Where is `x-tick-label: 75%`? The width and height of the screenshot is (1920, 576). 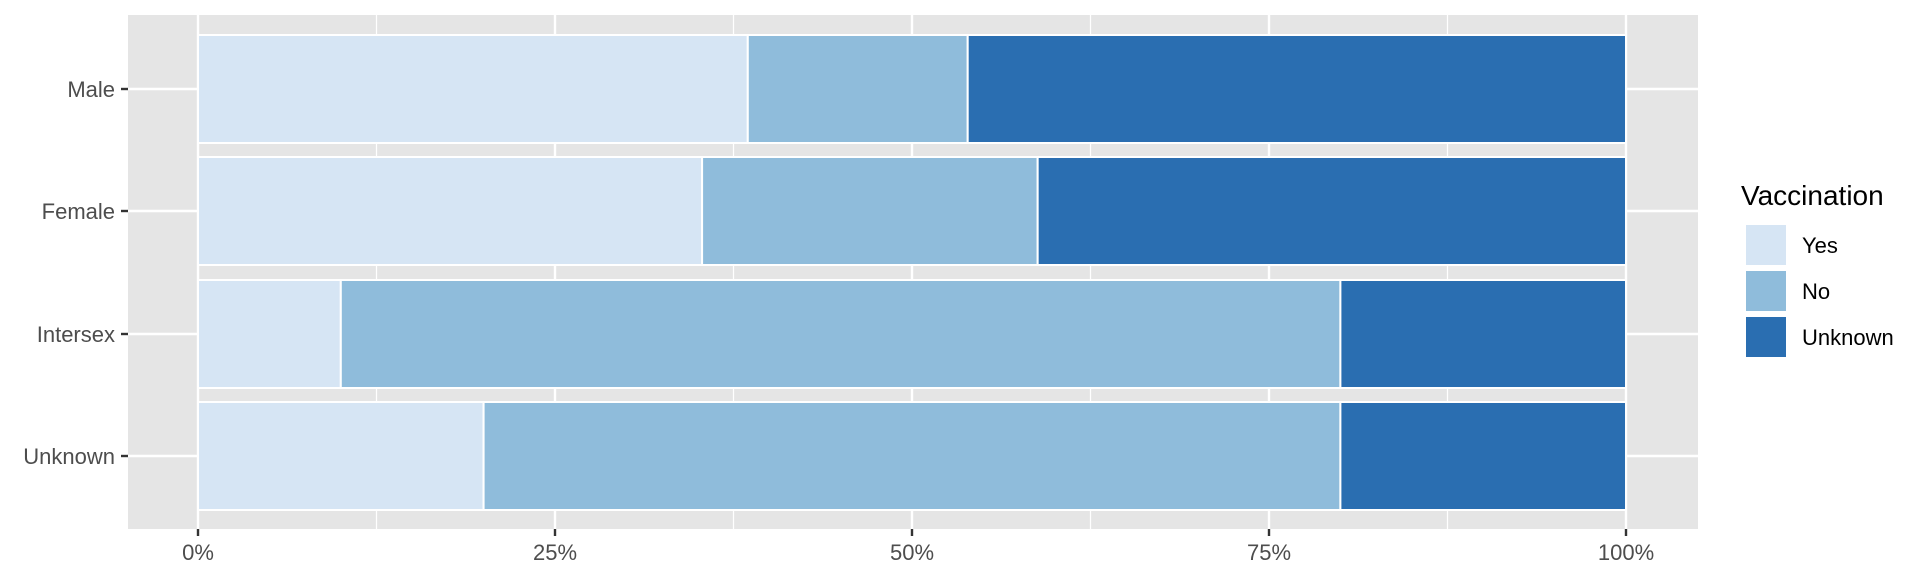 x-tick-label: 75% is located at coordinates (1269, 552).